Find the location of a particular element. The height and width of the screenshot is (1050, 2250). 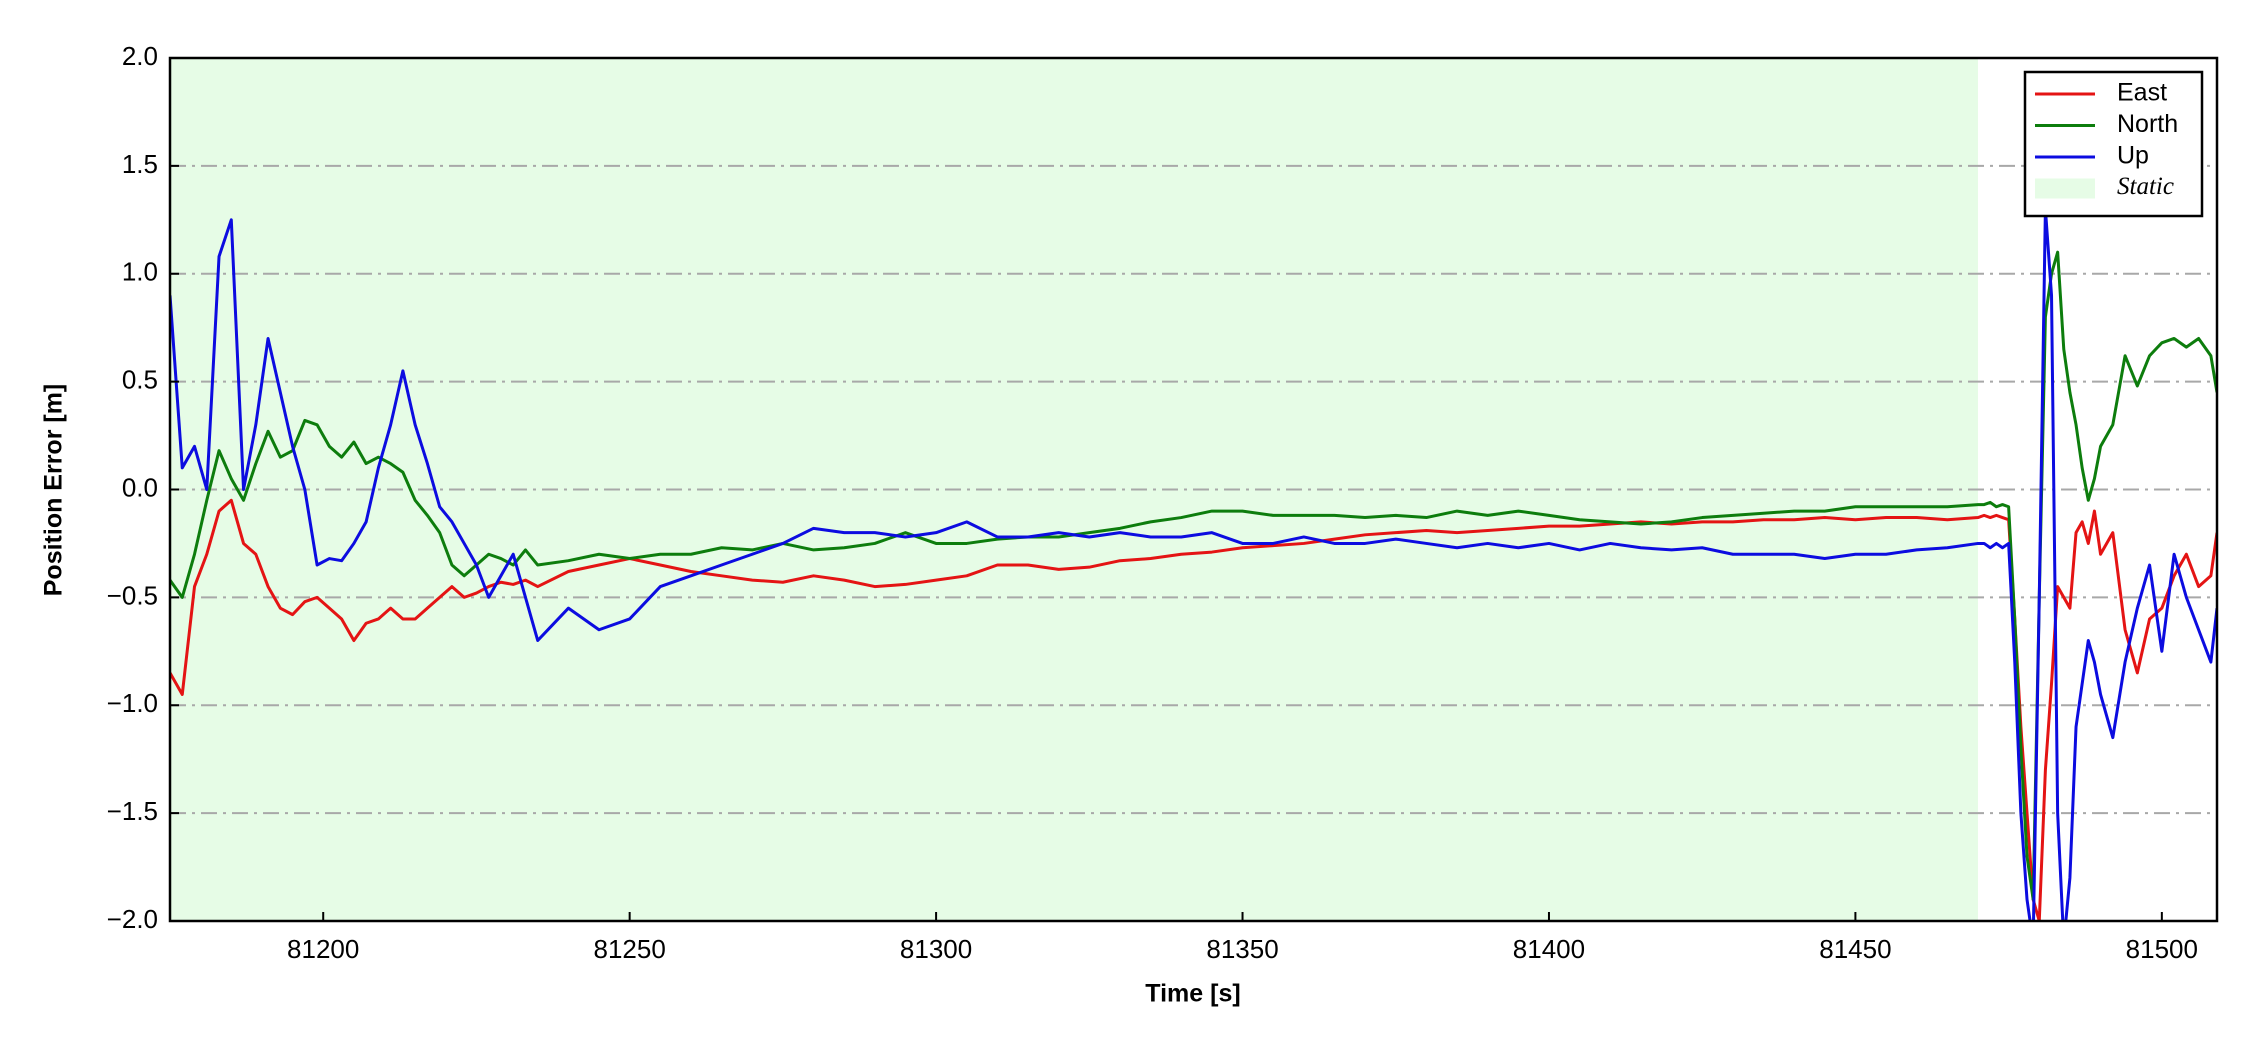

x-tick-label: 81400 is located at coordinates (1549, 949).